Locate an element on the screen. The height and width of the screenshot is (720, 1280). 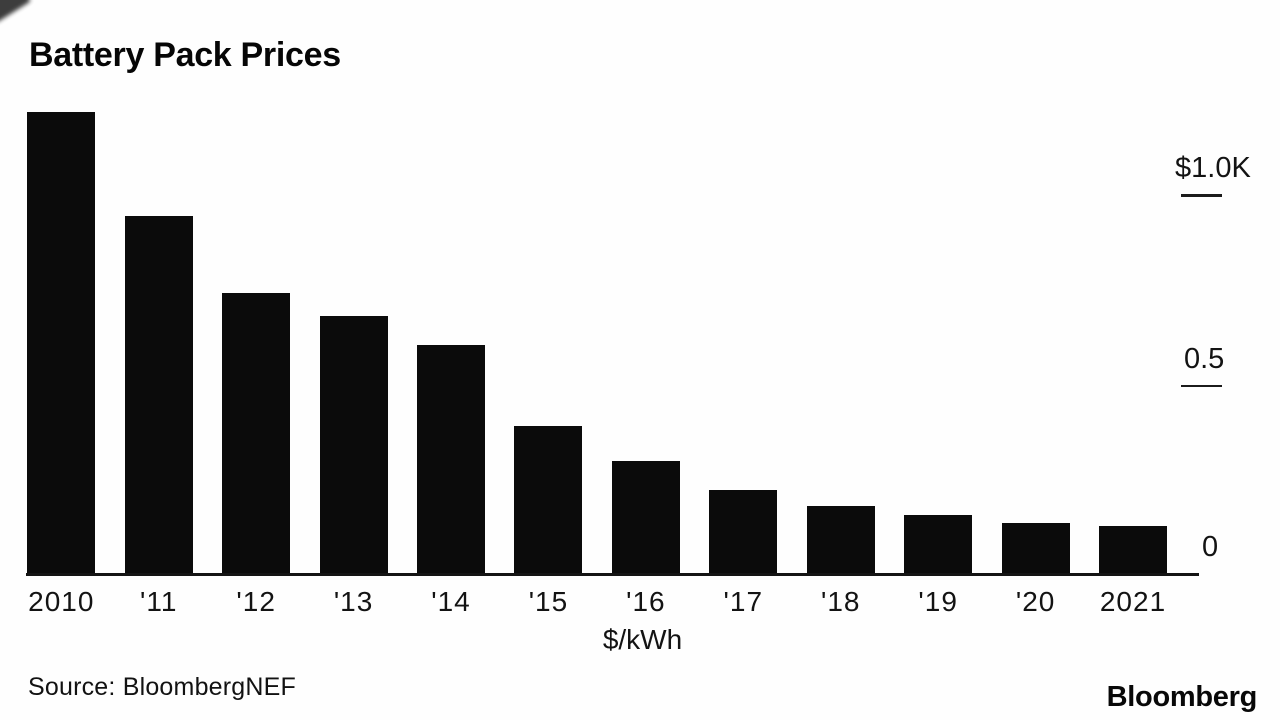
y-tick-label: 0.5 is located at coordinates (1204, 358).